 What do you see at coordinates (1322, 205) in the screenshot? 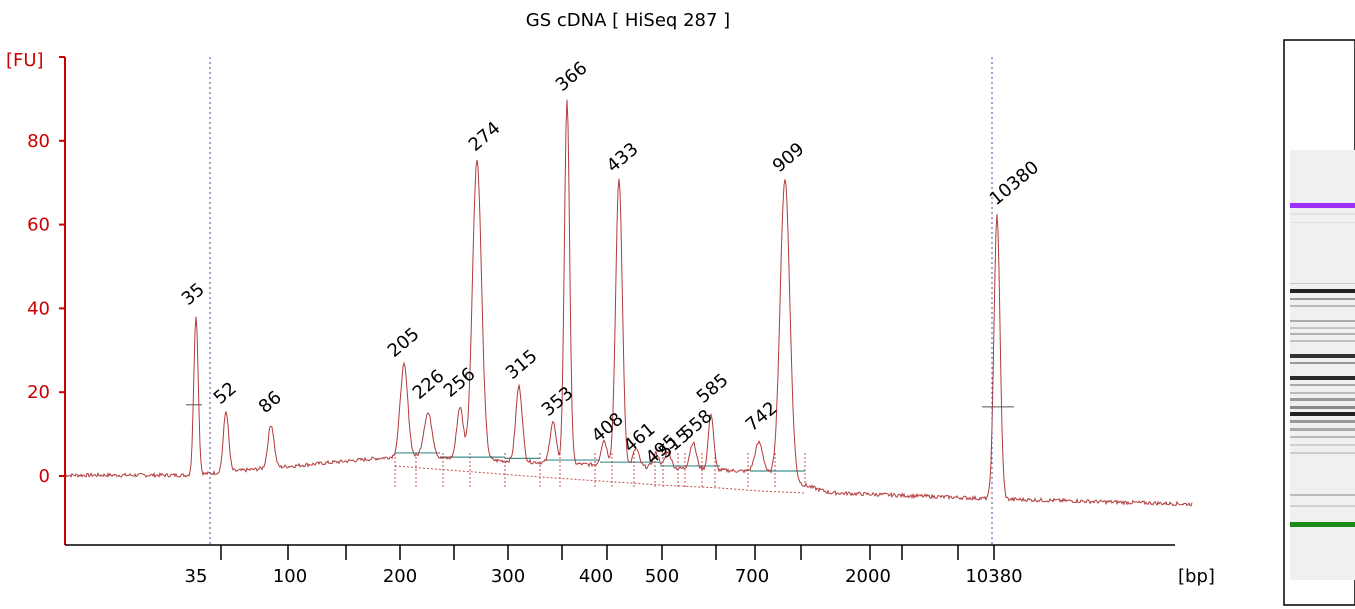
I see `gel-marker-top` at bounding box center [1322, 205].